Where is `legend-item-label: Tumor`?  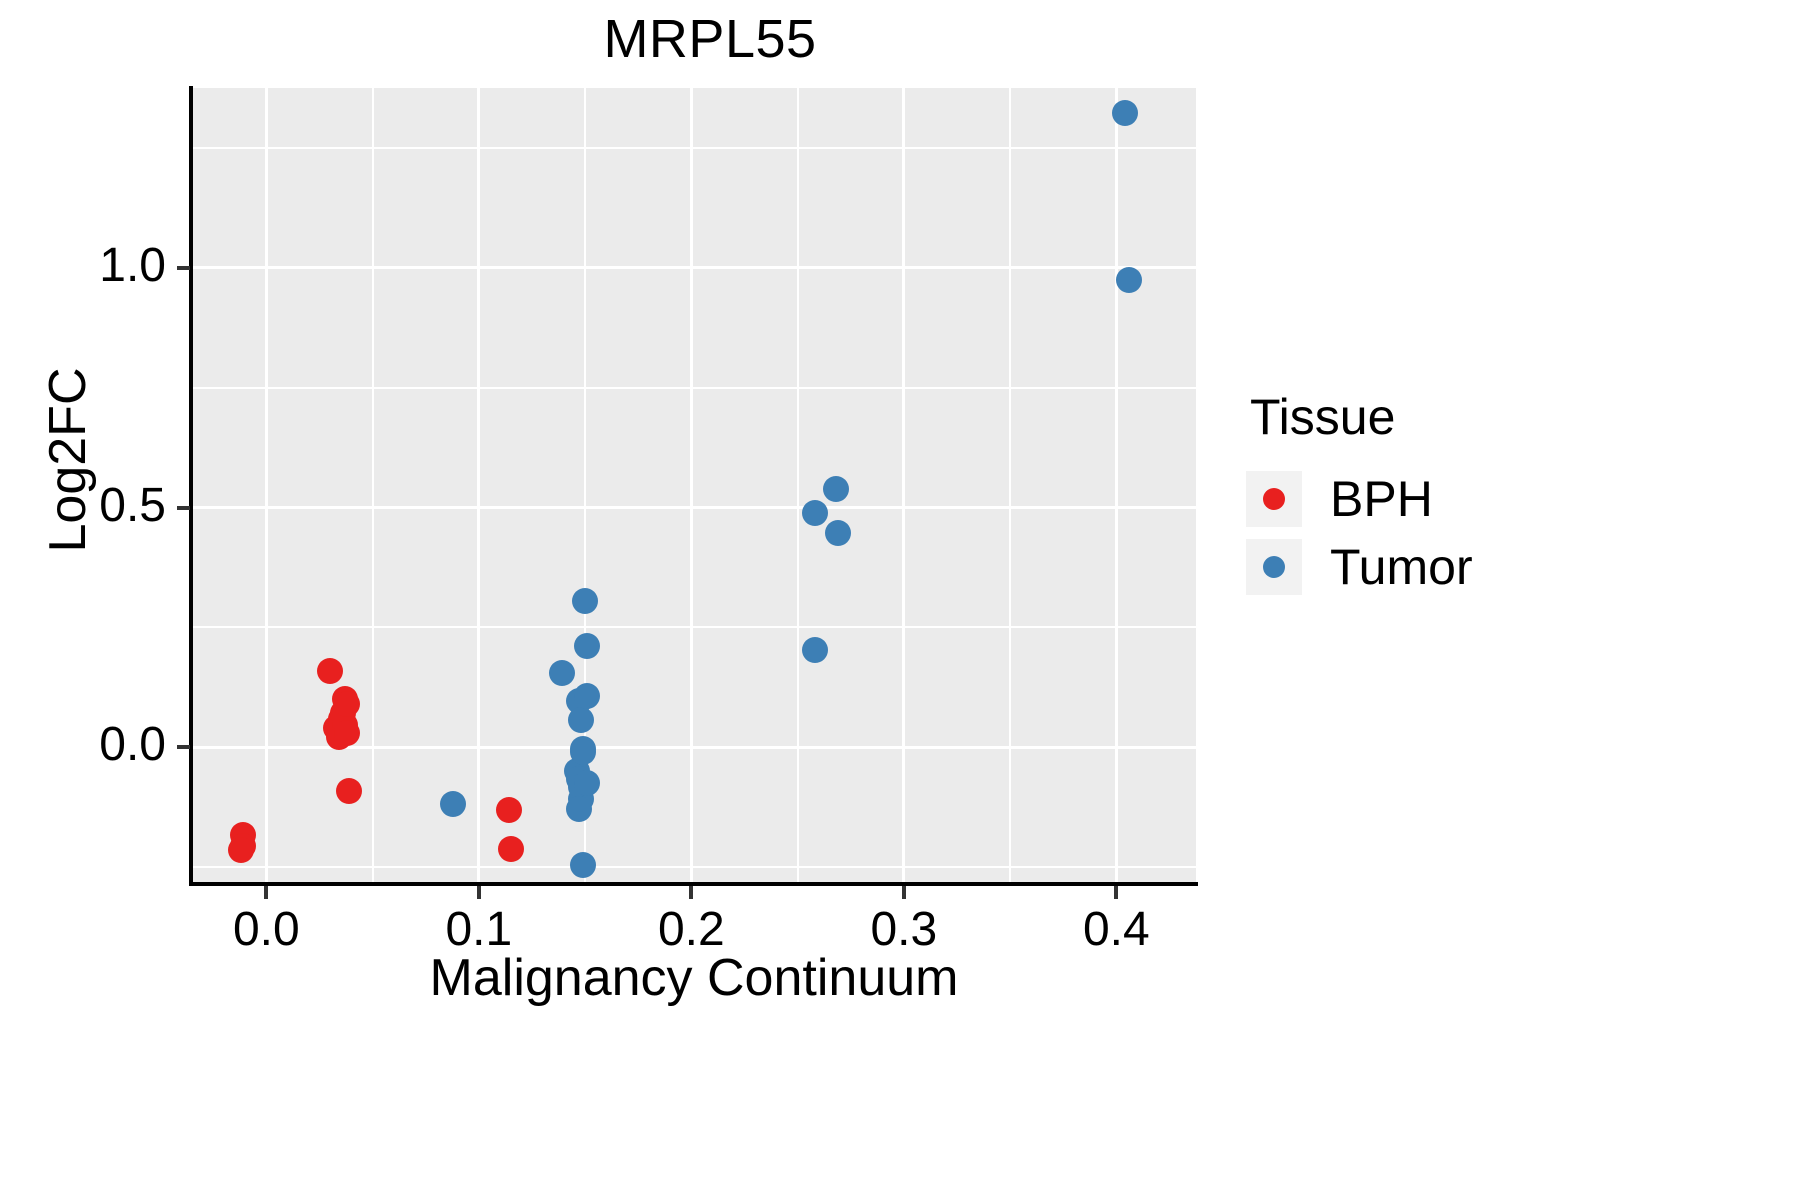
legend-item-label: Tumor is located at coordinates (1401, 567).